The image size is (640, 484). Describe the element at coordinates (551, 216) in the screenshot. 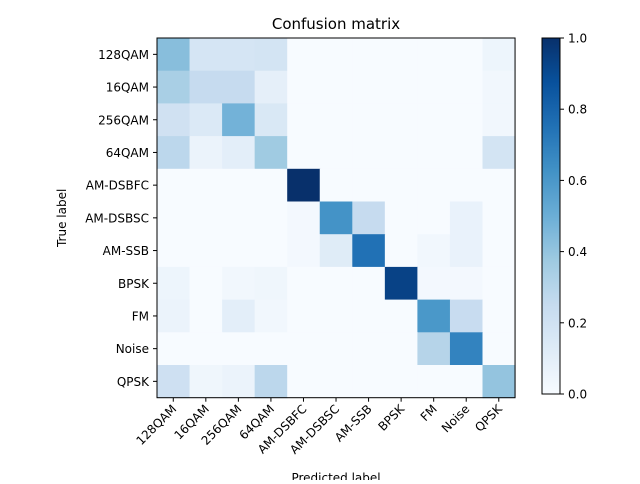

I see `colorbar-gradient` at that location.